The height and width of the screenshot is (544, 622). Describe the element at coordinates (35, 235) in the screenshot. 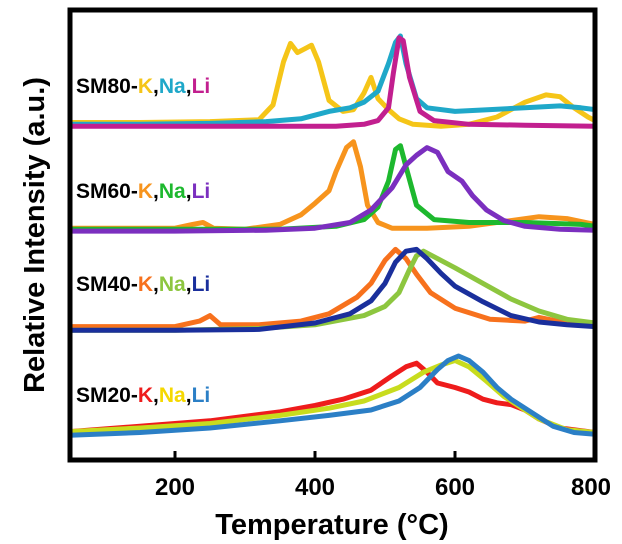

I see `y-axis-title: Relative Intensity (a.u.)` at that location.